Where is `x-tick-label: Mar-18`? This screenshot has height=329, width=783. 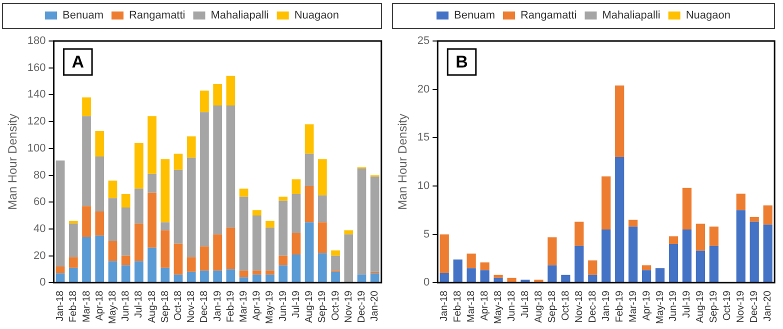 x-tick-label: Mar-18 is located at coordinates (472, 306).